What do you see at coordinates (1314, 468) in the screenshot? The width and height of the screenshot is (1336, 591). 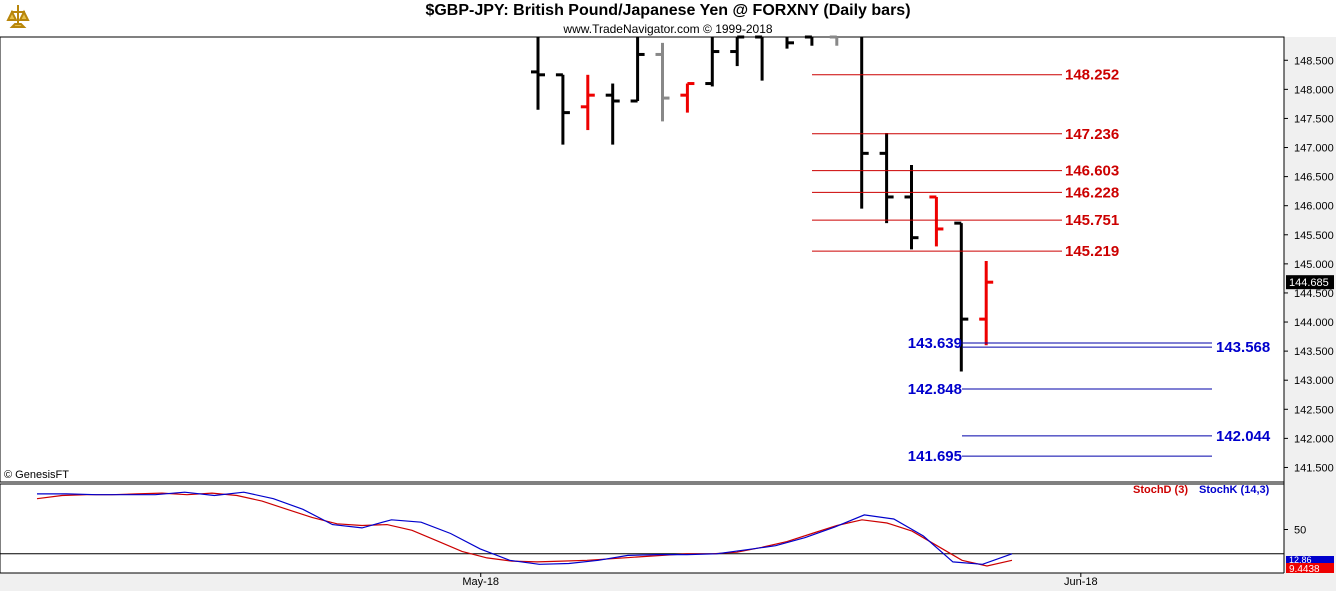 I see `price-tick-label: 141.500` at bounding box center [1314, 468].